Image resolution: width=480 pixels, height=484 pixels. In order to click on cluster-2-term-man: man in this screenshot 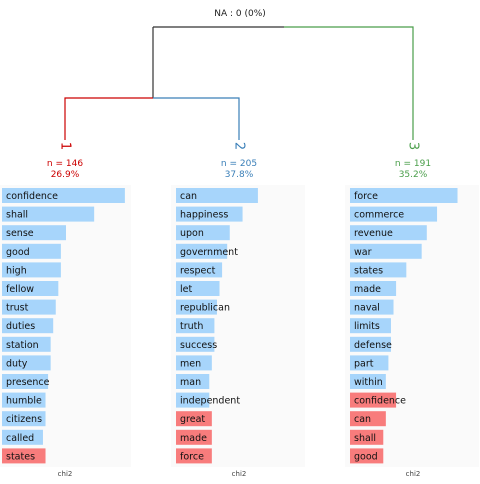, I will do `click(190, 382)`.